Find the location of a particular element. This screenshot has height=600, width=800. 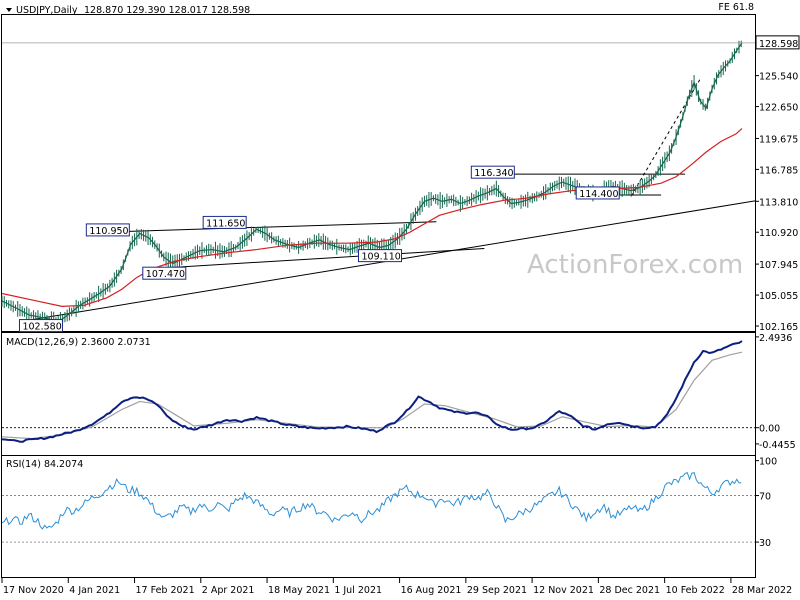

price-annotation-label: 110.950 is located at coordinates (108, 231).